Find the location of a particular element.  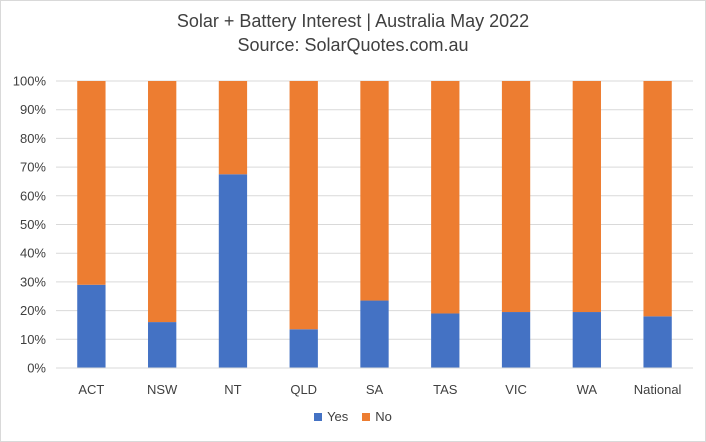

y-tick-label: 70% is located at coordinates (33, 167).